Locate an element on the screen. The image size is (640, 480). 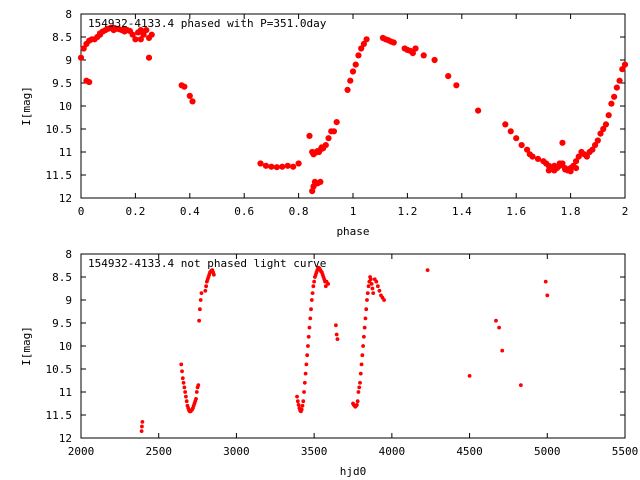
phased-y-tick-label: 8 is located at coordinates (68, 14).